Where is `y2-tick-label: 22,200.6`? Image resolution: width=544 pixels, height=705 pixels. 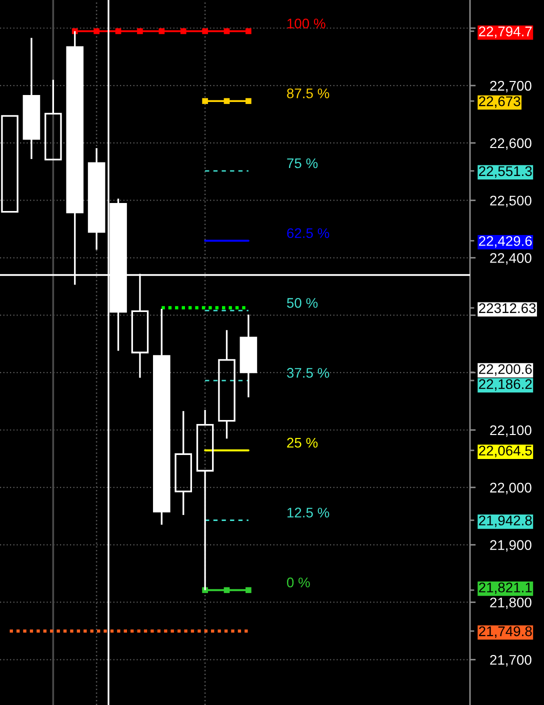
y2-tick-label: 22,200.6 is located at coordinates (505, 370).